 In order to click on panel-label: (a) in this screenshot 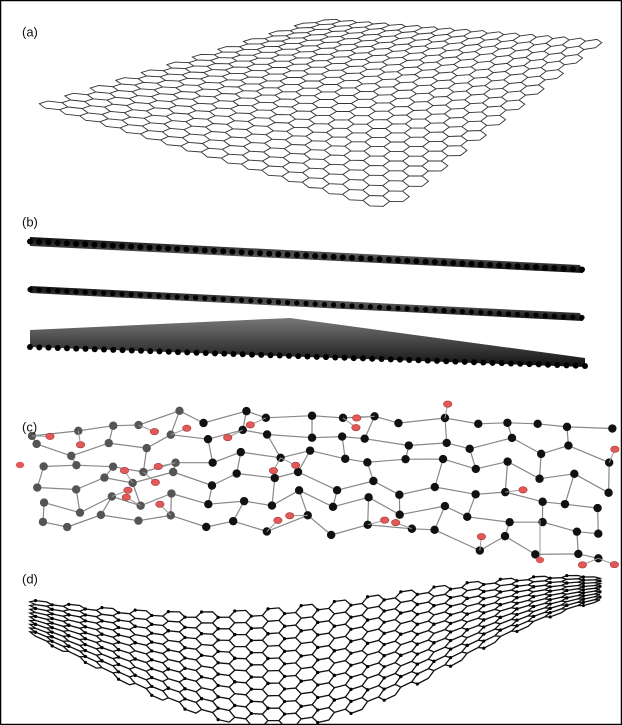, I will do `click(30, 31)`.